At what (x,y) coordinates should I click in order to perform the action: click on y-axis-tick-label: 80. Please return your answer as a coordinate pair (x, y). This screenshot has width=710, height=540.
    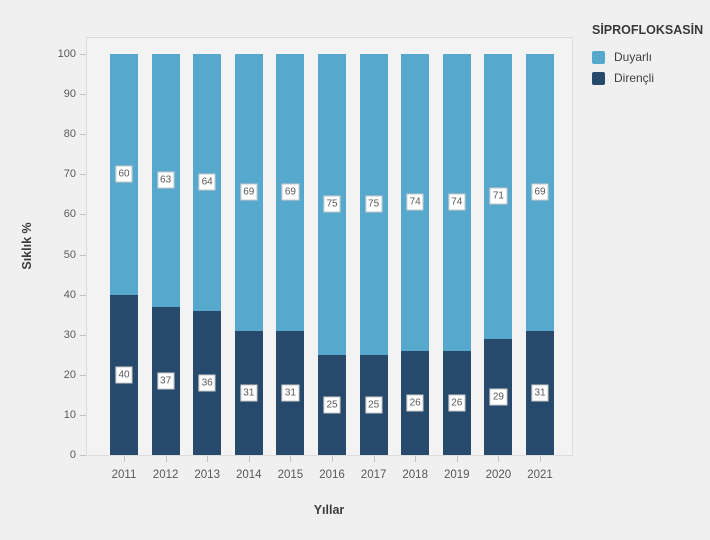
    Looking at the image, I should click on (69, 134).